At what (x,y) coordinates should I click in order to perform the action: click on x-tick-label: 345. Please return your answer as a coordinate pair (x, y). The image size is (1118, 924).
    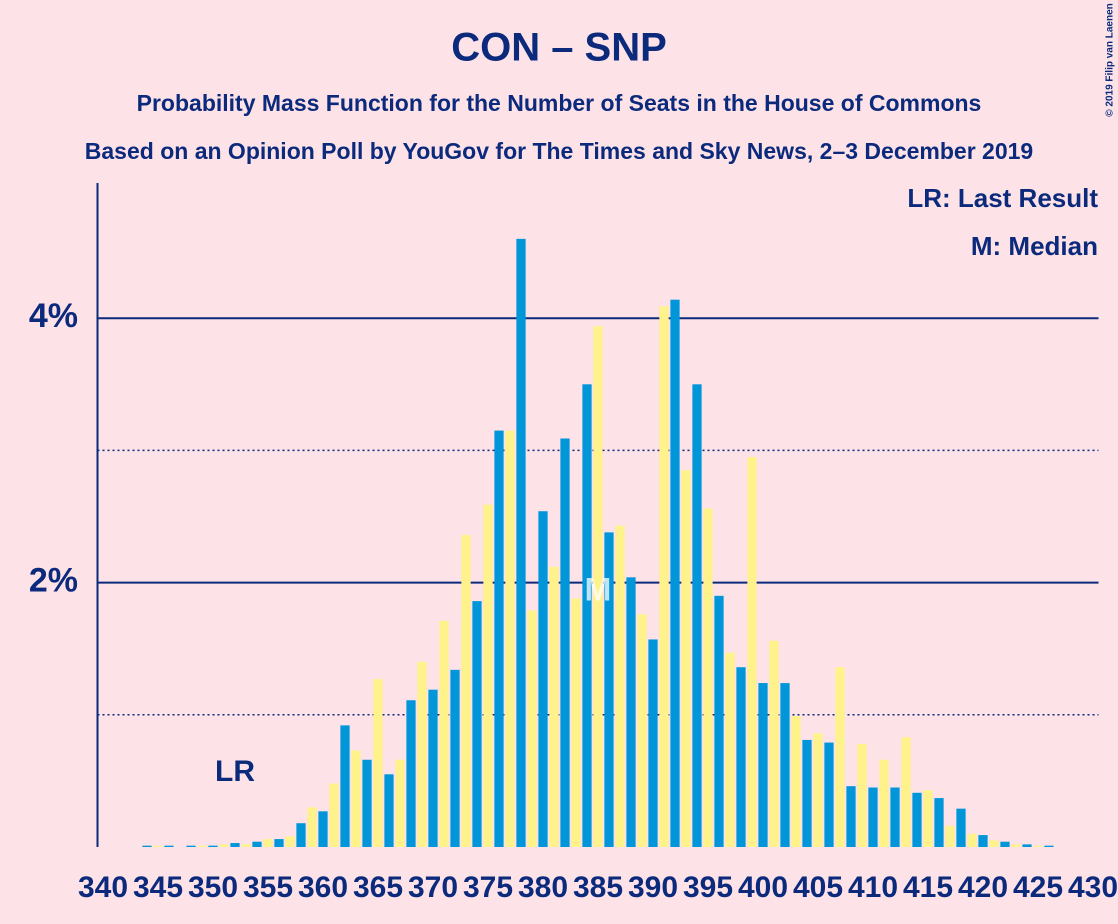
    Looking at the image, I should click on (158, 887).